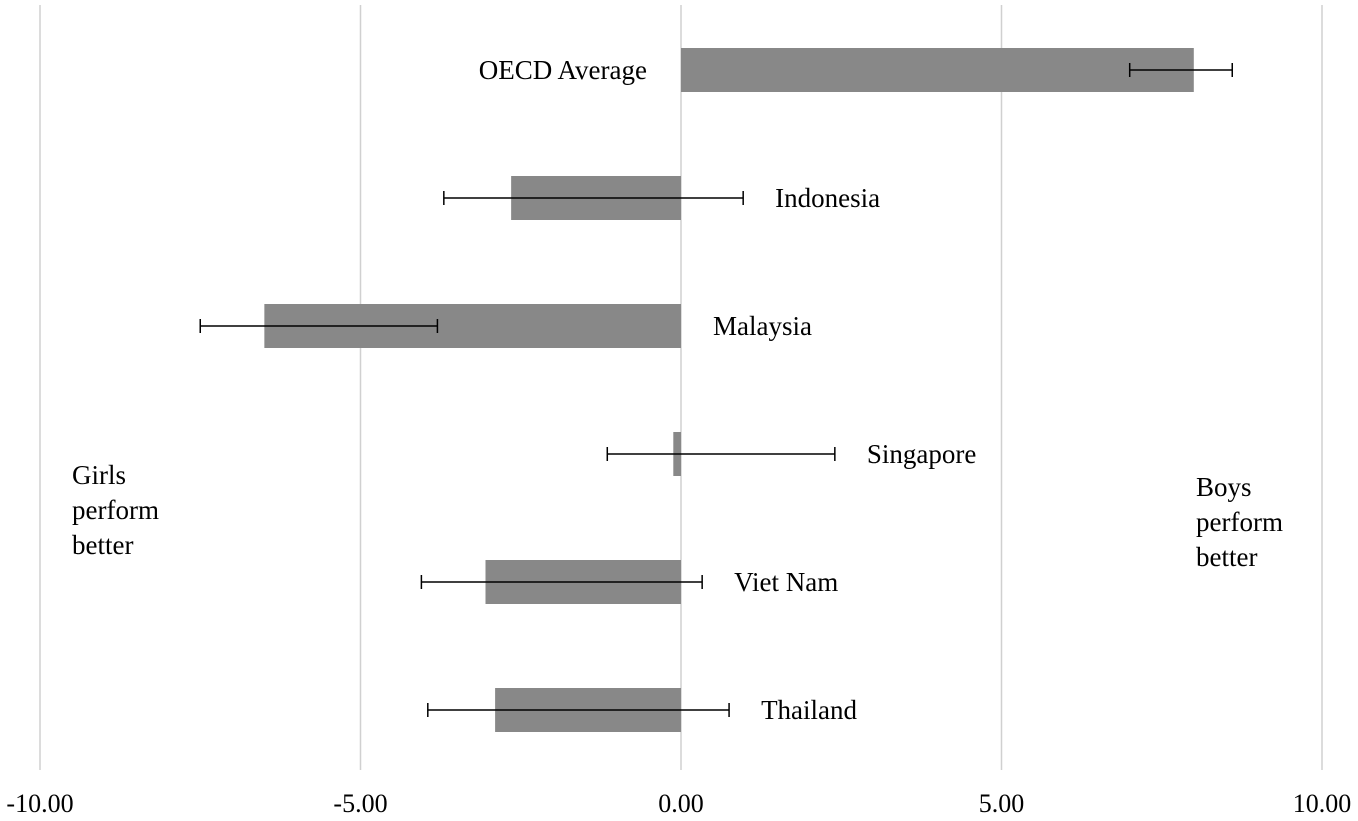 The height and width of the screenshot is (821, 1358). What do you see at coordinates (809, 710) in the screenshot?
I see `category-label: Thailand` at bounding box center [809, 710].